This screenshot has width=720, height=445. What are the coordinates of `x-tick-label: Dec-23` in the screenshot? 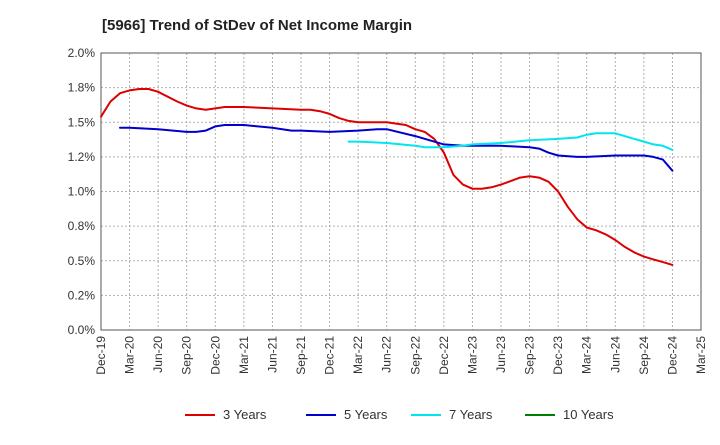 It's located at (558, 355).